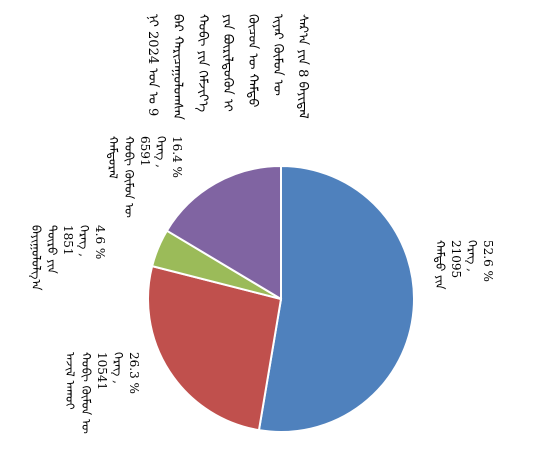 Image resolution: width=559 pixels, height=465 pixels. What do you see at coordinates (68, 240) in the screenshot?
I see `count-label: 1851` at bounding box center [68, 240].